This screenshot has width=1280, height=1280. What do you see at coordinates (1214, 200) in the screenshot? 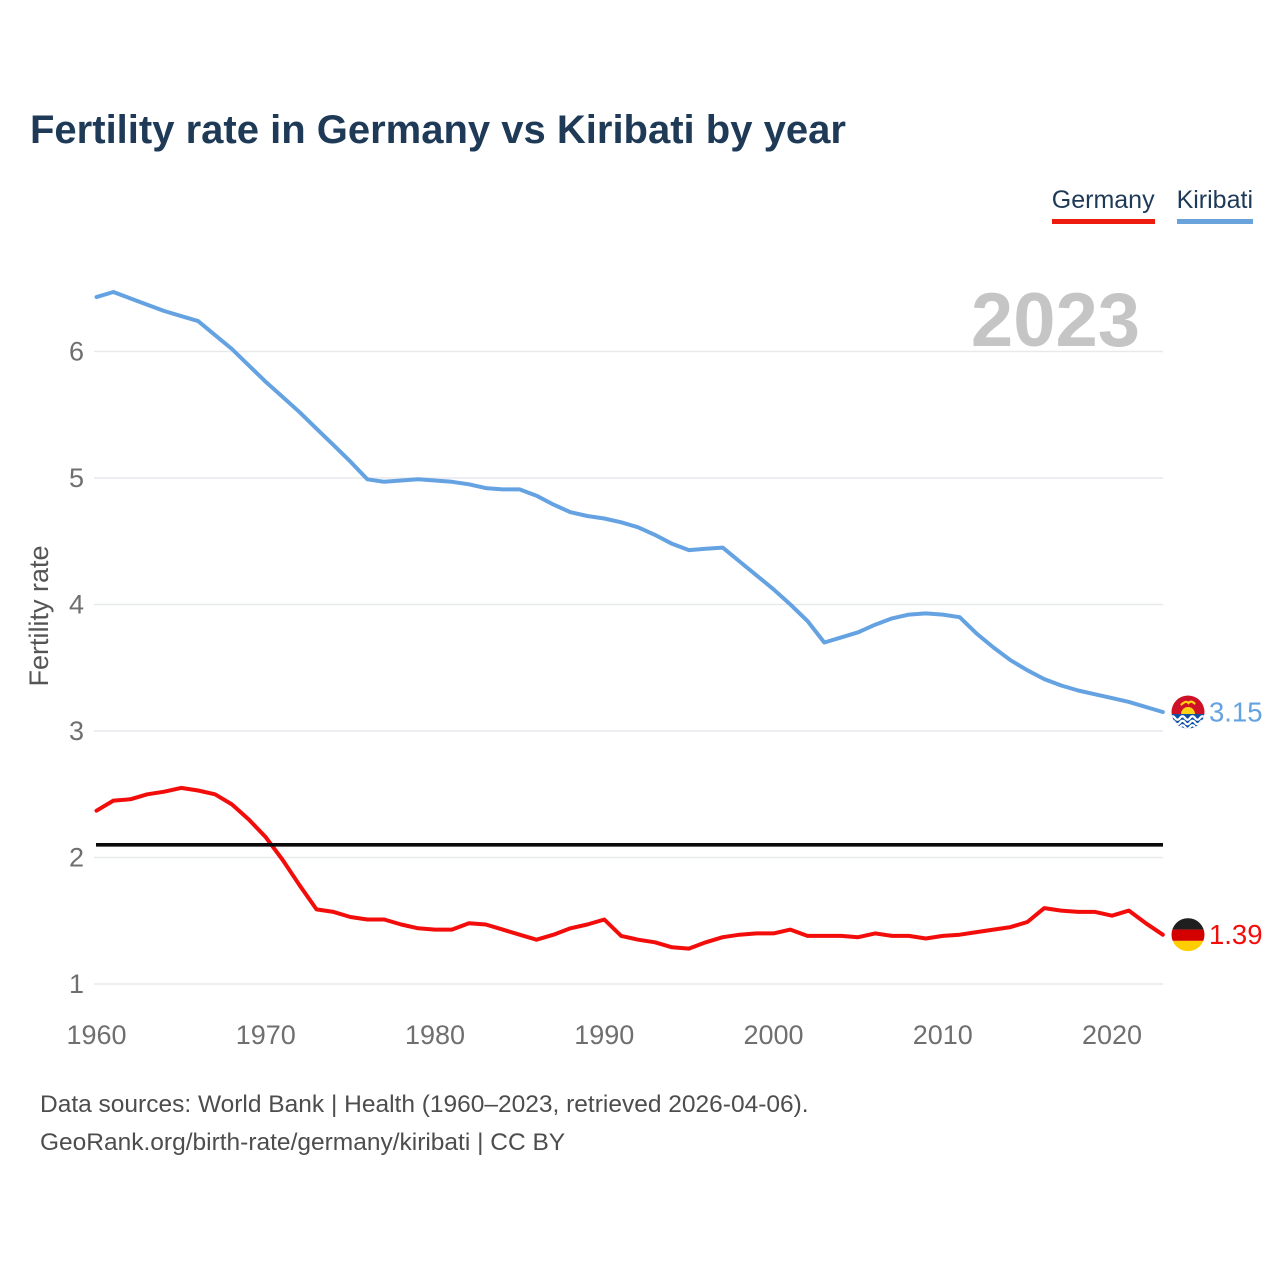
I see `legend-label-kiribati: Kiribati` at bounding box center [1214, 200].